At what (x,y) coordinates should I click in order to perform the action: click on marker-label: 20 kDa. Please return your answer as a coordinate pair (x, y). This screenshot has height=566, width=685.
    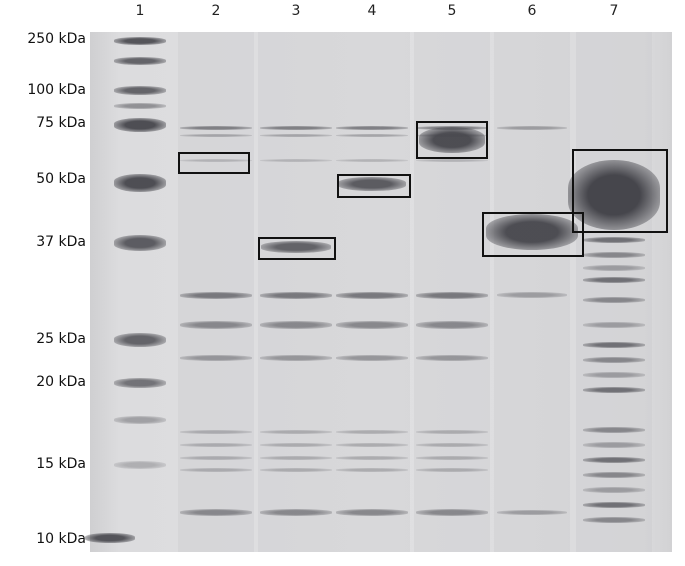
    Looking at the image, I should click on (61, 382).